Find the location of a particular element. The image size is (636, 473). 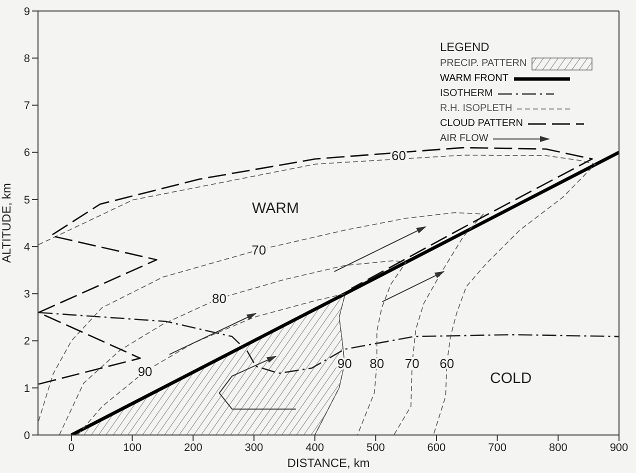

x-axis-title: DISTANCE, km is located at coordinates (328, 463).